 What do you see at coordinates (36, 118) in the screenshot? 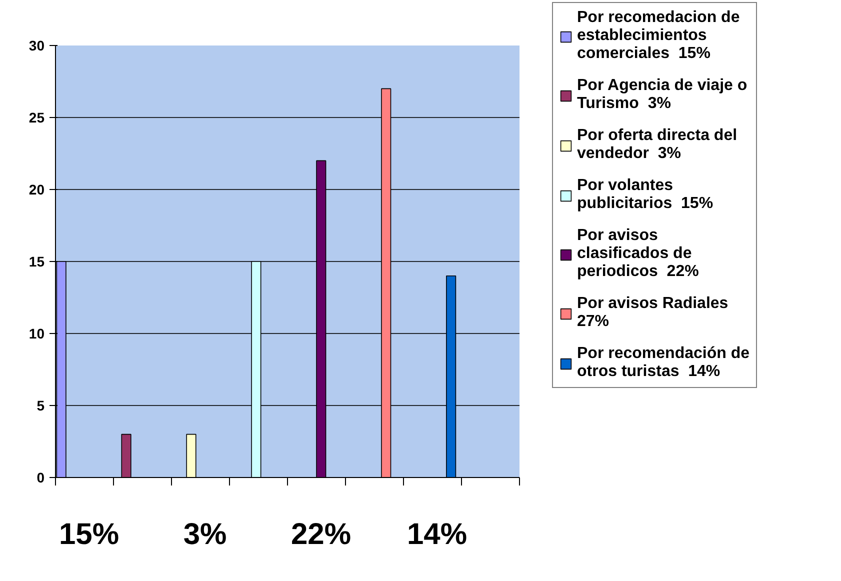
I see `y-tick-label: 25` at bounding box center [36, 118].